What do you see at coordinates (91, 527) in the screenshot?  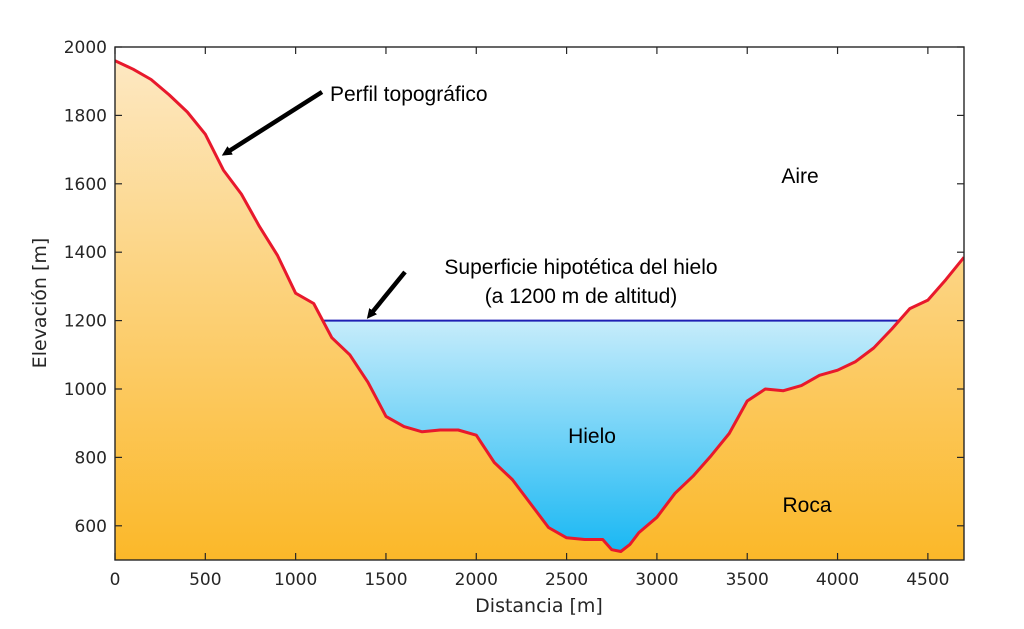 I see `y-tick-label: 600` at bounding box center [91, 527].